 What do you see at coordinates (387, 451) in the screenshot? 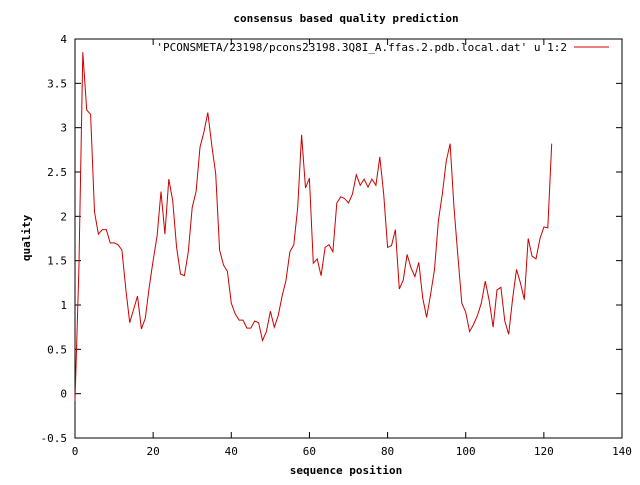
I see `x-tick-label: 80` at bounding box center [387, 451].